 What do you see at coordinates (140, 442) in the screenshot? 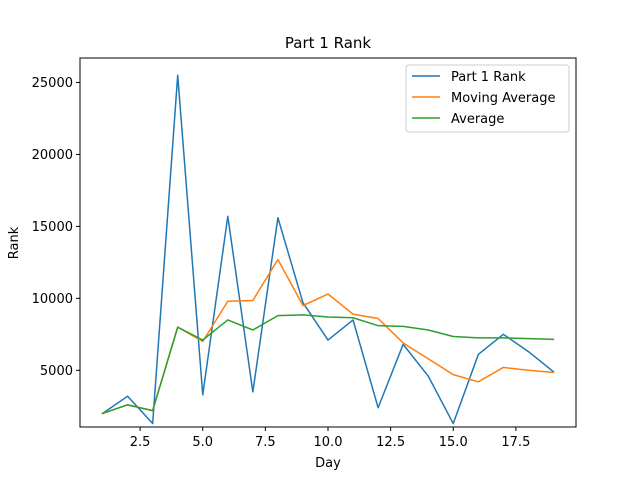
I see `x-tick-label: 2.5` at bounding box center [140, 442].